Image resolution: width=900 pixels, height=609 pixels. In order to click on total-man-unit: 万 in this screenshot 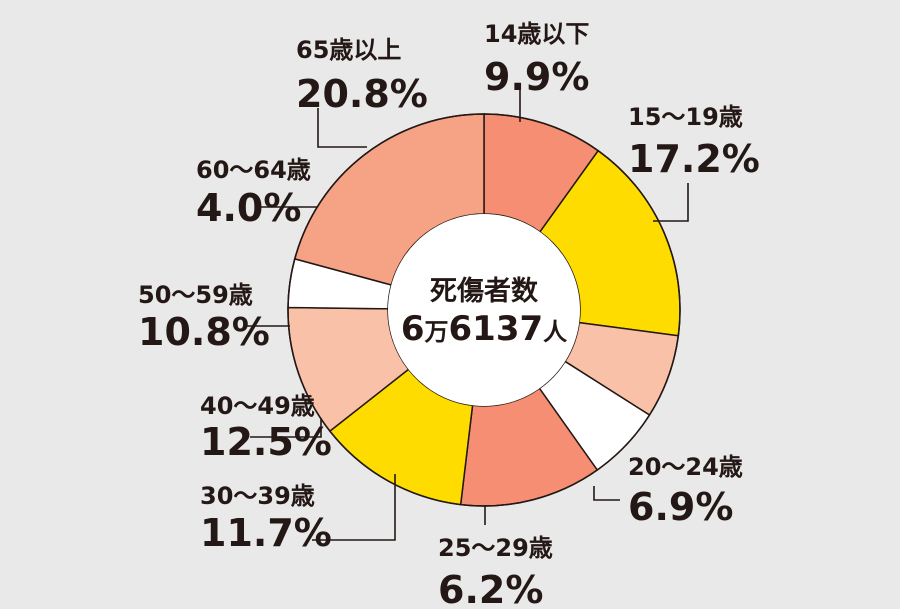, I will do `click(437, 332)`.